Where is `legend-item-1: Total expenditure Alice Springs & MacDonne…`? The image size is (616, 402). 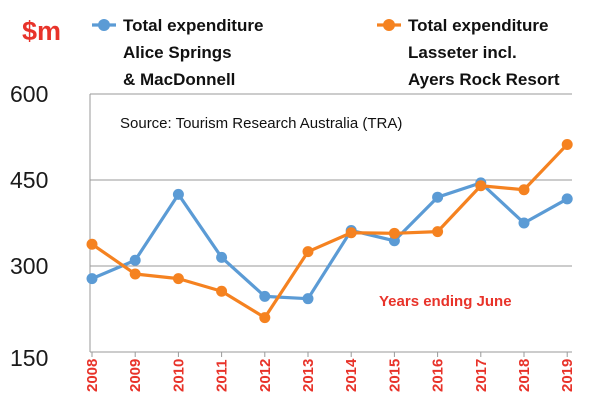
legend-item-1: Total expenditure Alice Springs & MacDonne… is located at coordinates (177, 52).